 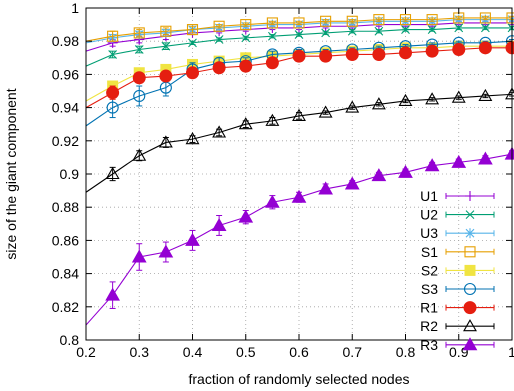 What do you see at coordinates (457, 215) in the screenshot?
I see `legend-item-u2: U2` at bounding box center [457, 215].